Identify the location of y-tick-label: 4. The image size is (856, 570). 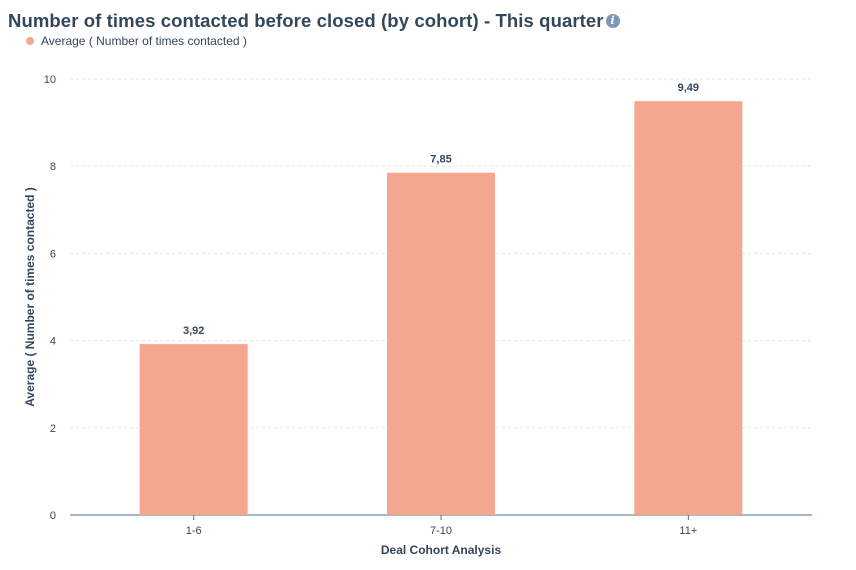
(53, 342).